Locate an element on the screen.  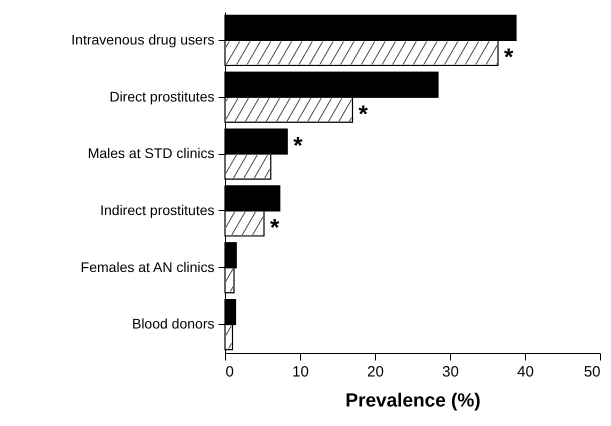
x-tick-label: 30 is located at coordinates (450, 372).